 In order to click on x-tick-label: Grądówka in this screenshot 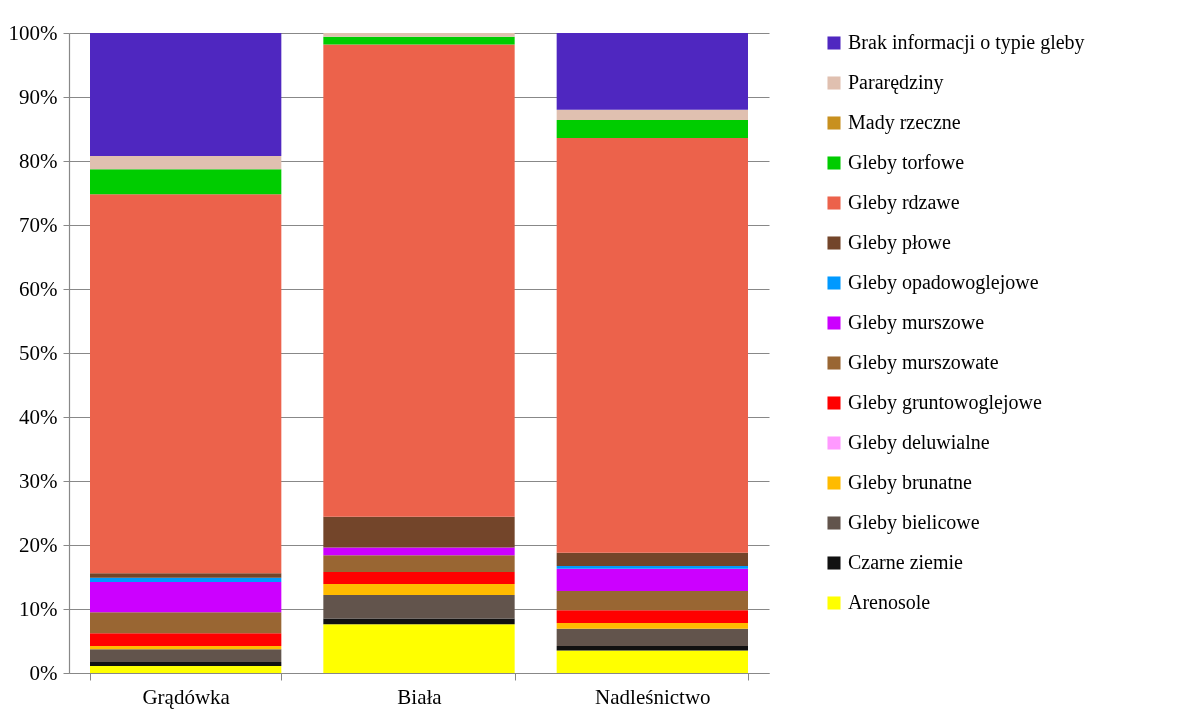, I will do `click(186, 696)`.